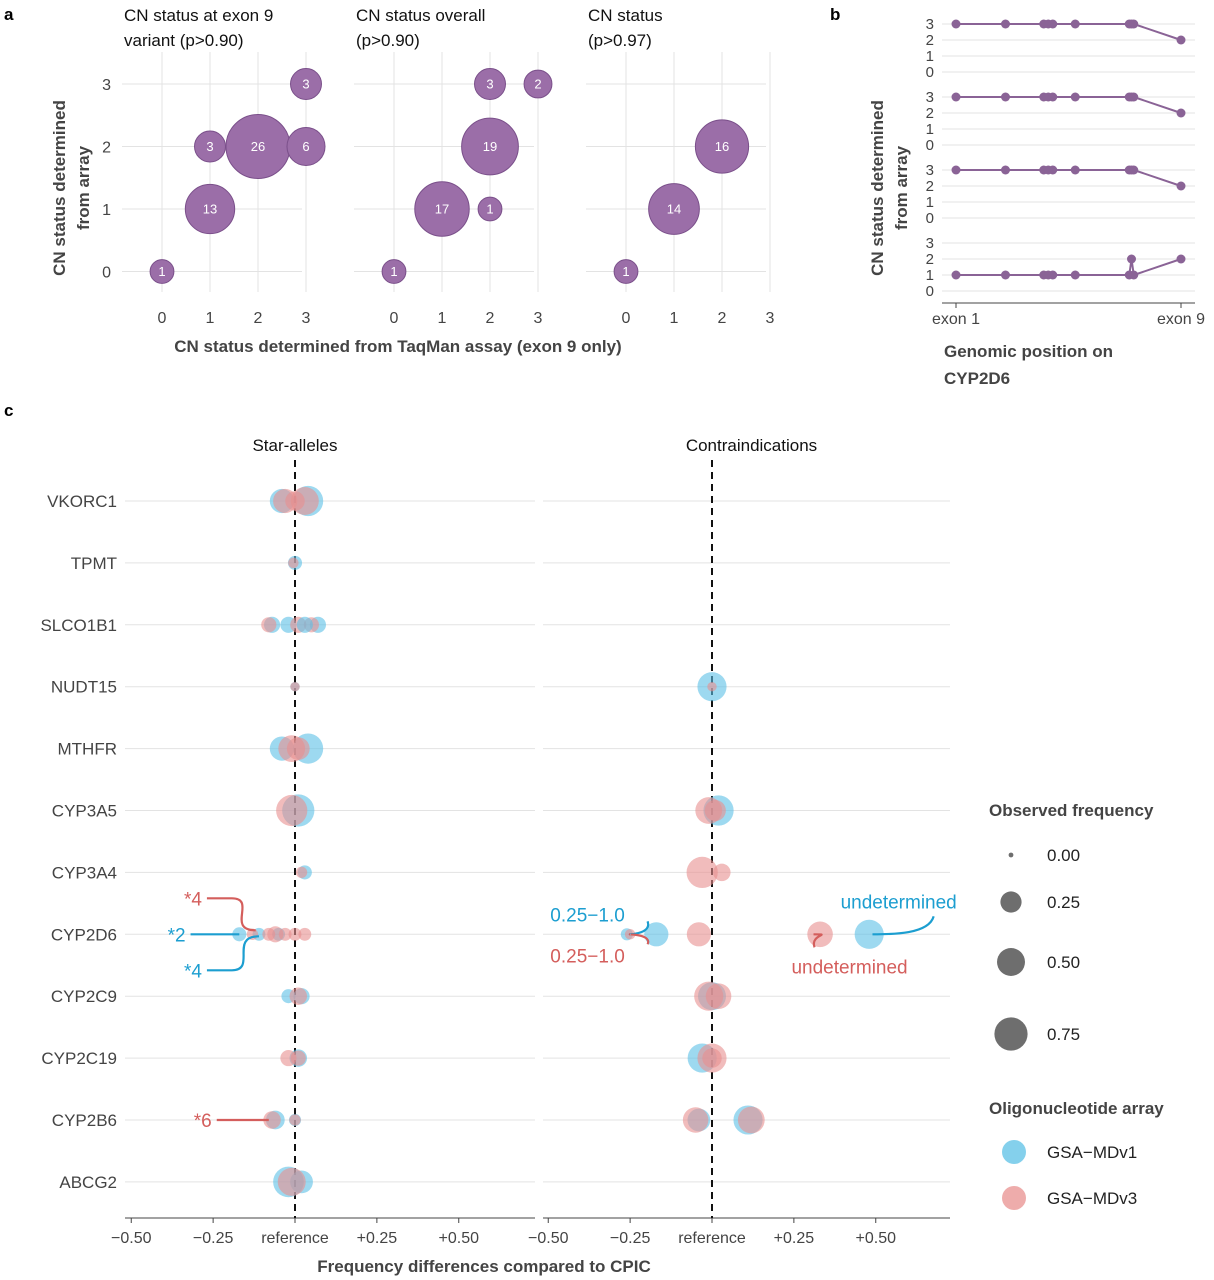 The image size is (1214, 1280). I want to click on annotation-label: 0.25−1.0, so click(587, 956).